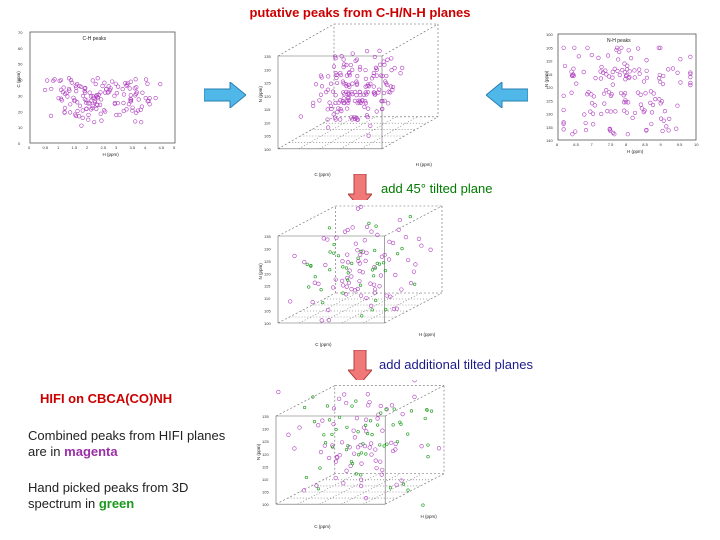  What do you see at coordinates (592, 144) in the screenshot?
I see `x-tick-label: 7` at bounding box center [592, 144].